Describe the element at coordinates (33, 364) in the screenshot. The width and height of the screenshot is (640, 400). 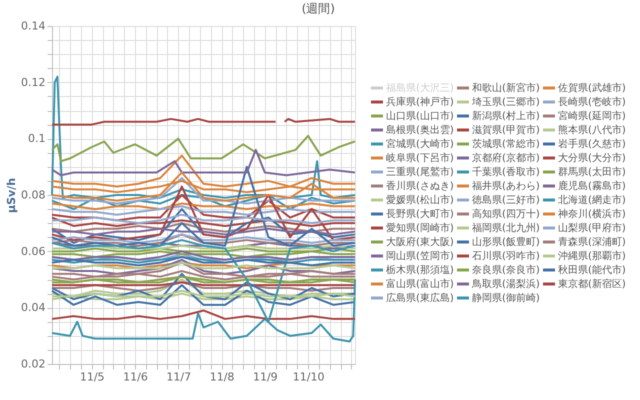
I see `y-tick-label: 0.02` at that location.